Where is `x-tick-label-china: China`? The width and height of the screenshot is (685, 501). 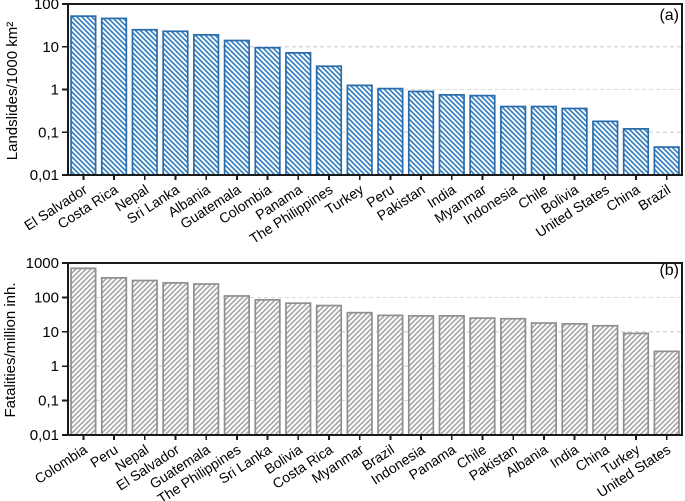 x-tick-label-china: China is located at coordinates (623, 197).